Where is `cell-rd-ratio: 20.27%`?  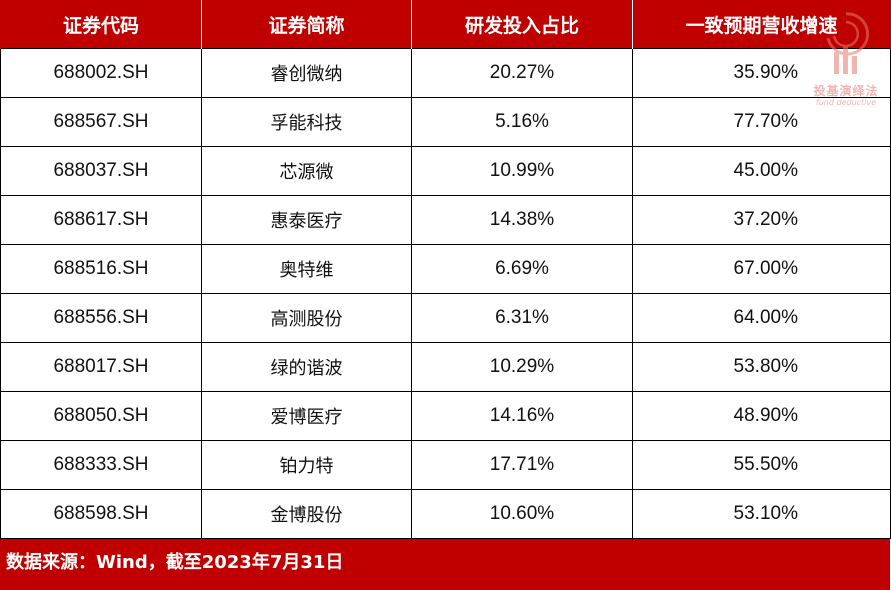 cell-rd-ratio: 20.27% is located at coordinates (522, 73).